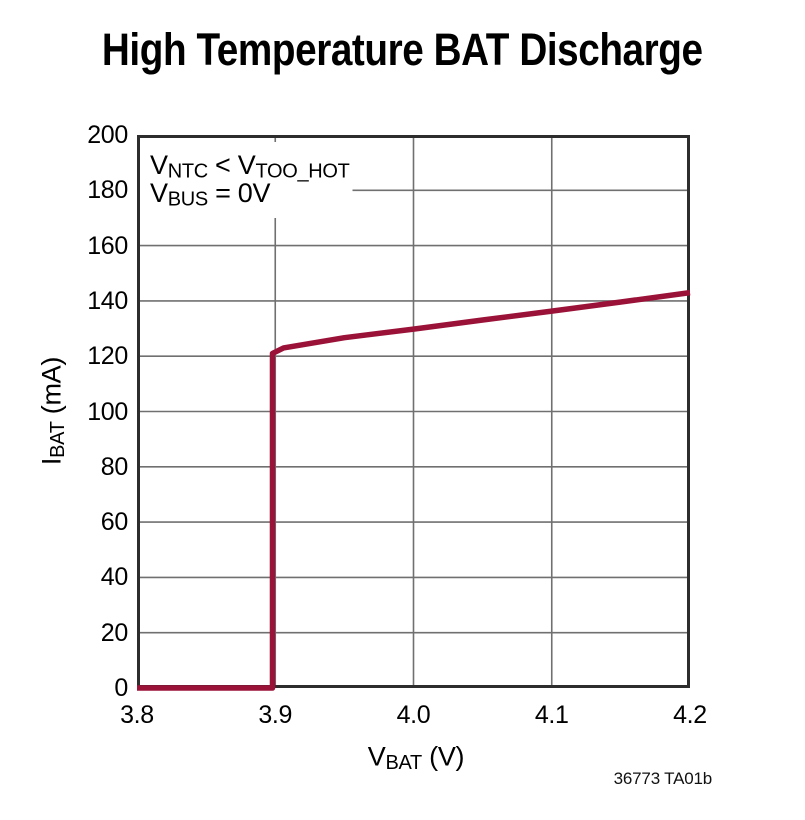 The height and width of the screenshot is (820, 805). I want to click on annotation-l1-symbol: V, so click(159, 165).